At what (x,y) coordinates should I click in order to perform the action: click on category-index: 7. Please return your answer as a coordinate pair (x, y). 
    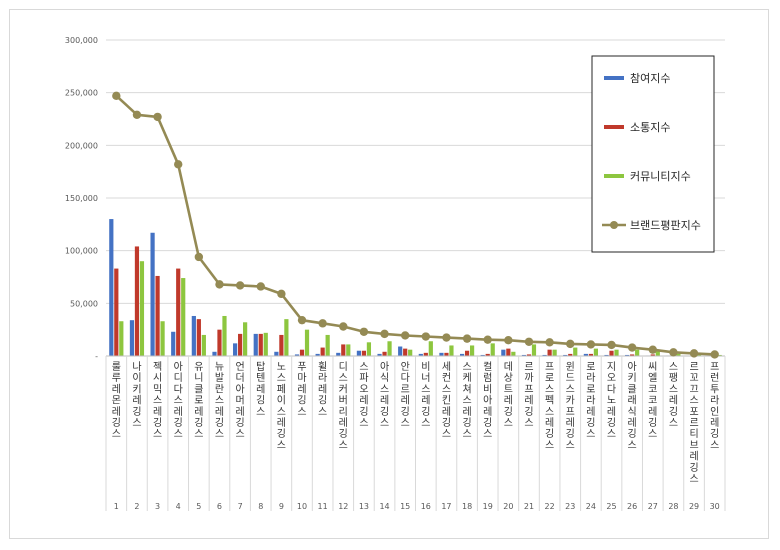
    Looking at the image, I should click on (240, 506).